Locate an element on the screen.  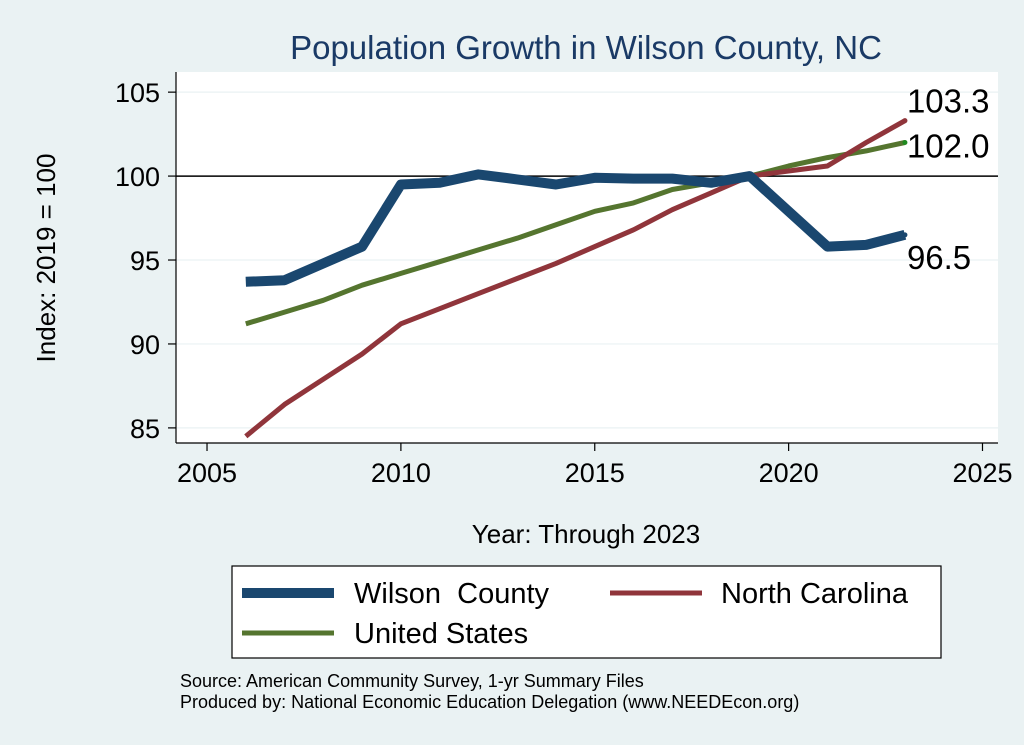
x-tick-label-2015: 2015 is located at coordinates (595, 473).